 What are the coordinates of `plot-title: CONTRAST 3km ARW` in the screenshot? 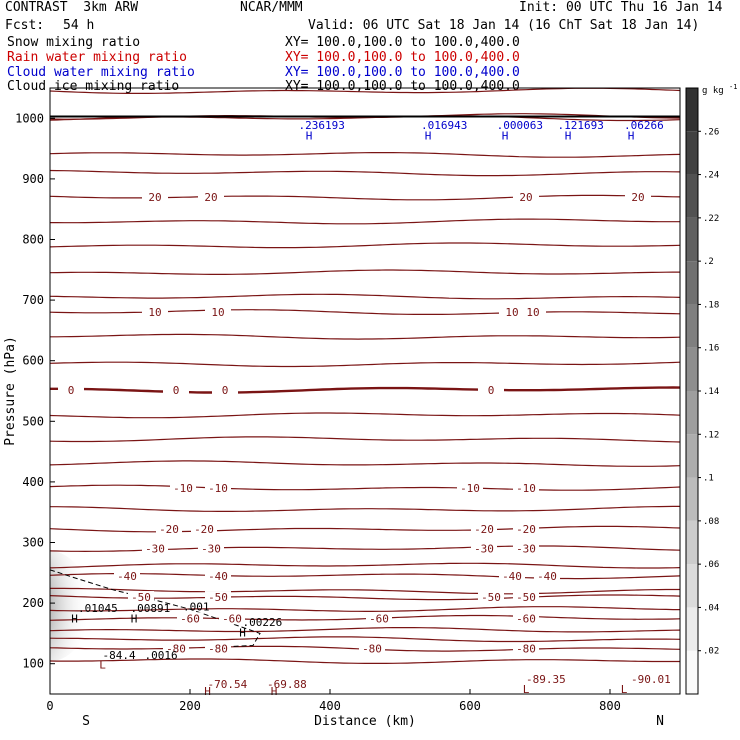 It's located at (72, 7).